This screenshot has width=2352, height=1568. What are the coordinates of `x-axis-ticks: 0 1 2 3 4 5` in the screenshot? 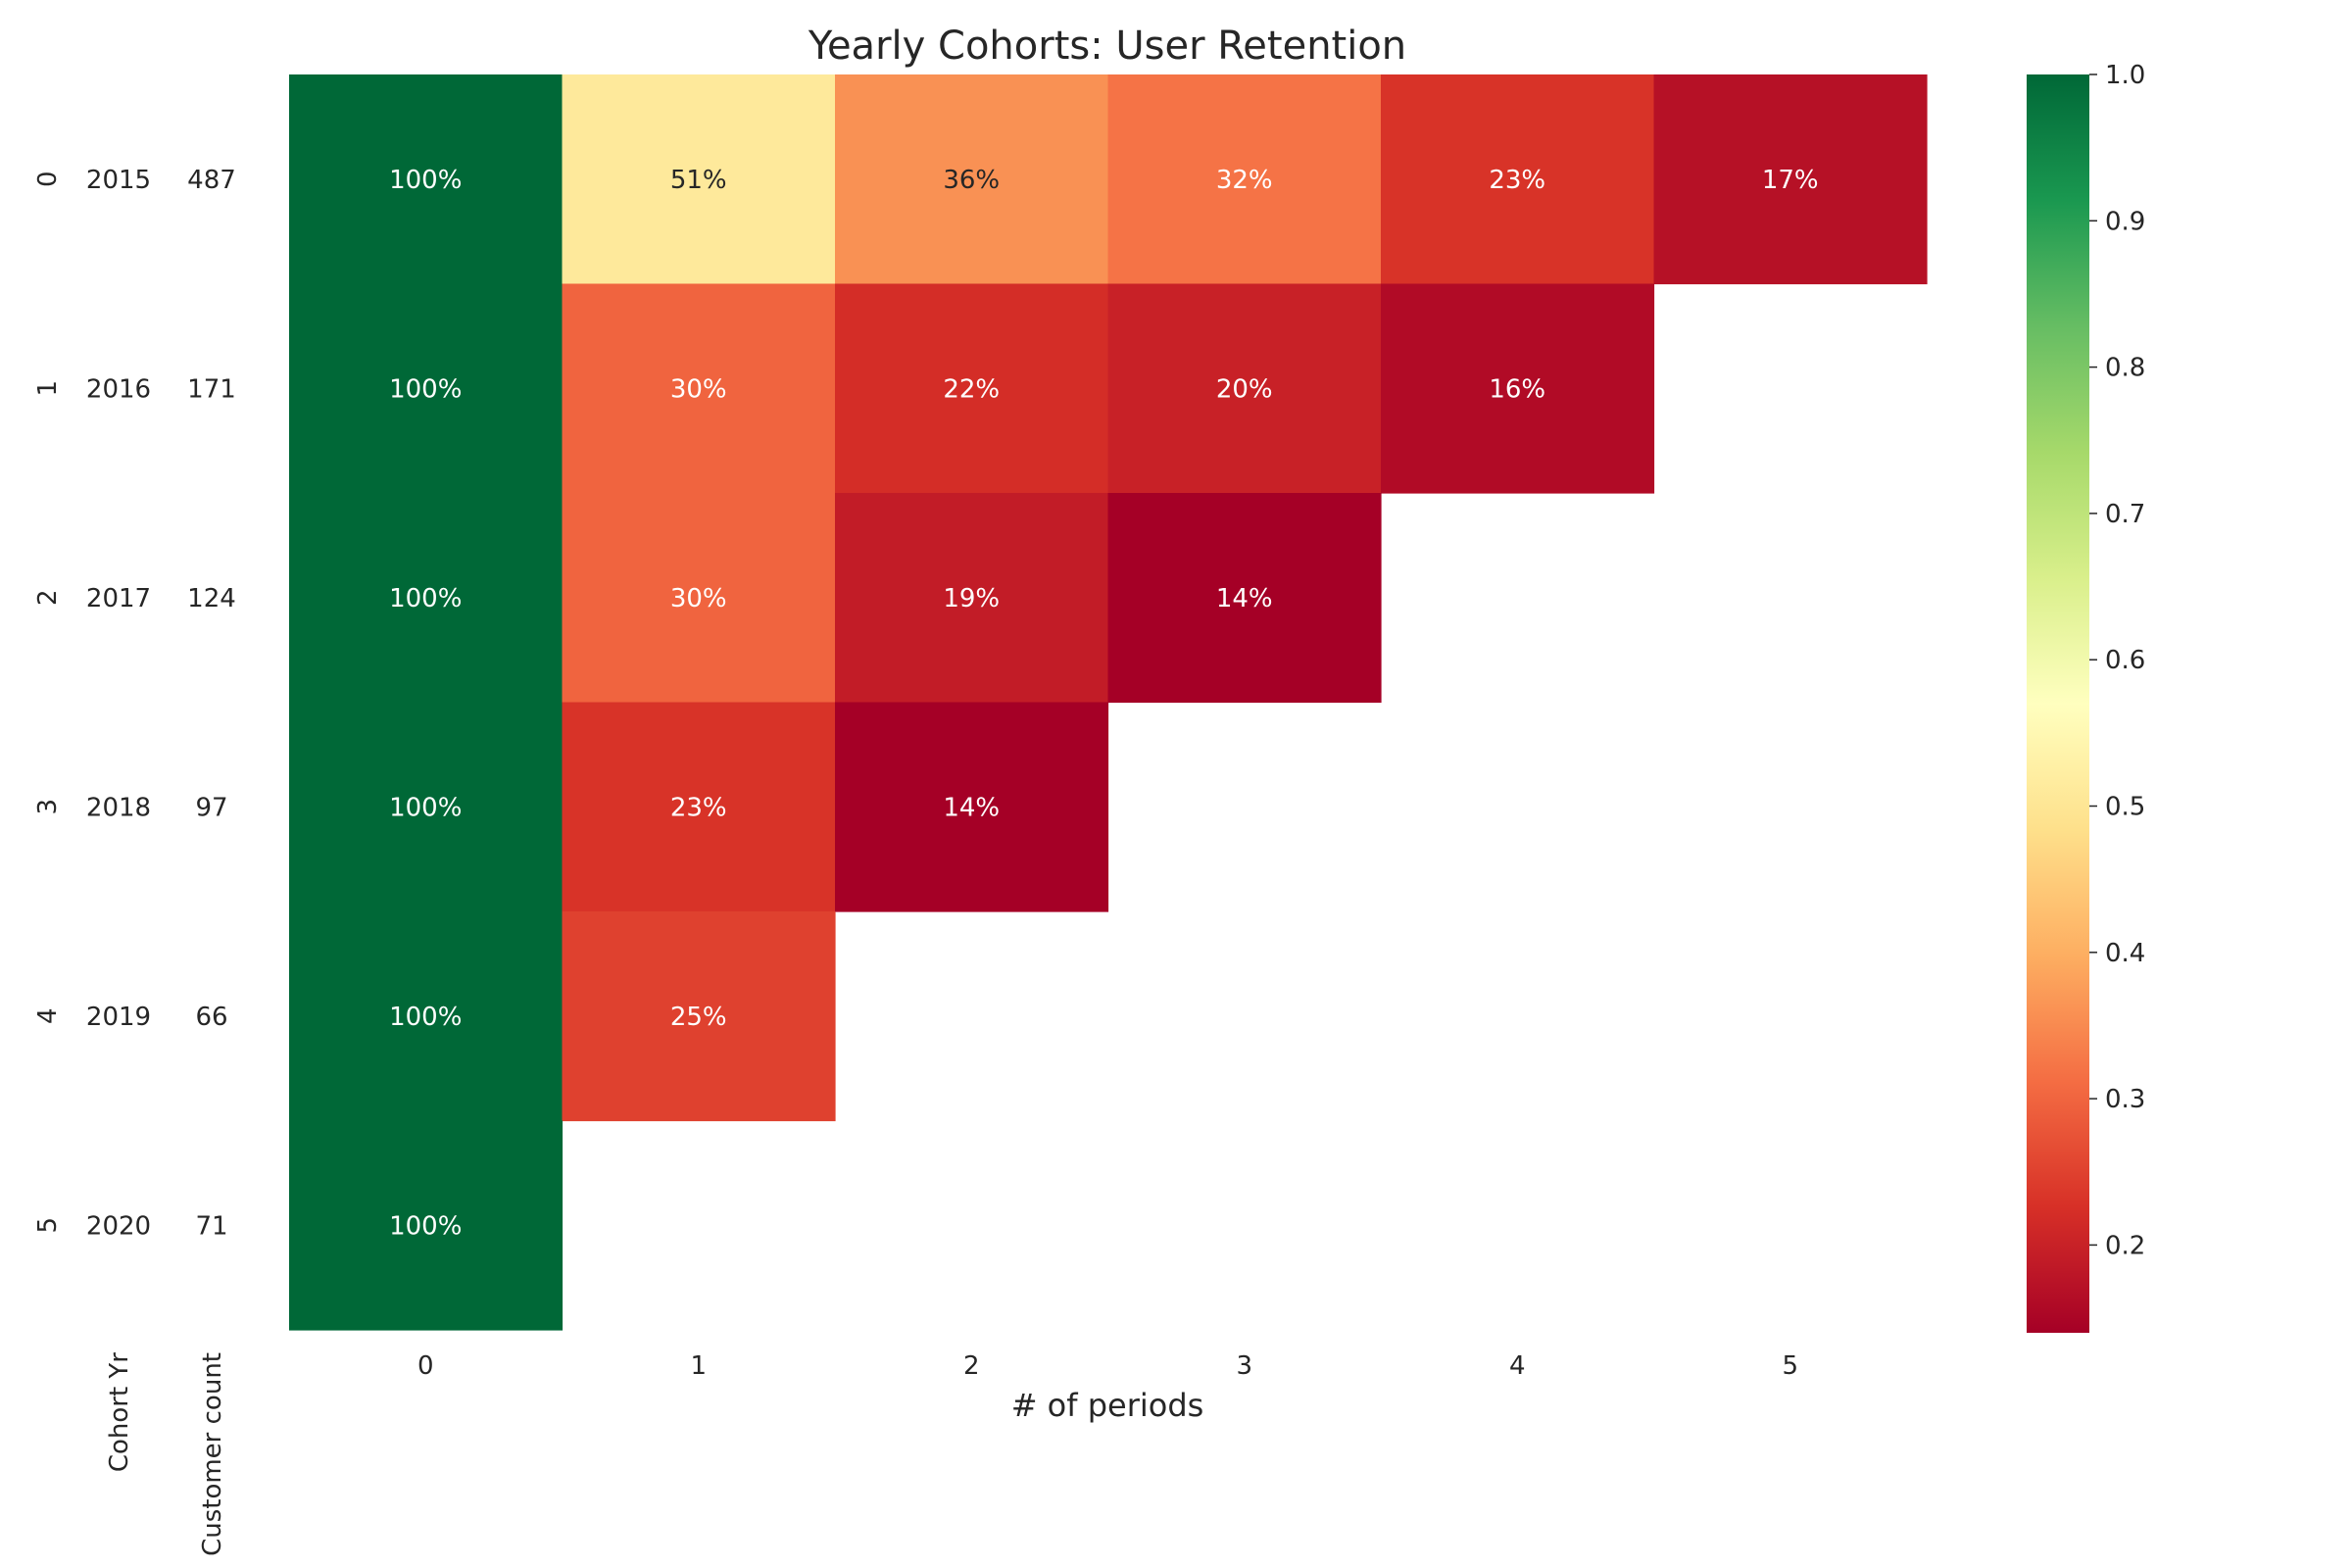 It's located at (1107, 1366).